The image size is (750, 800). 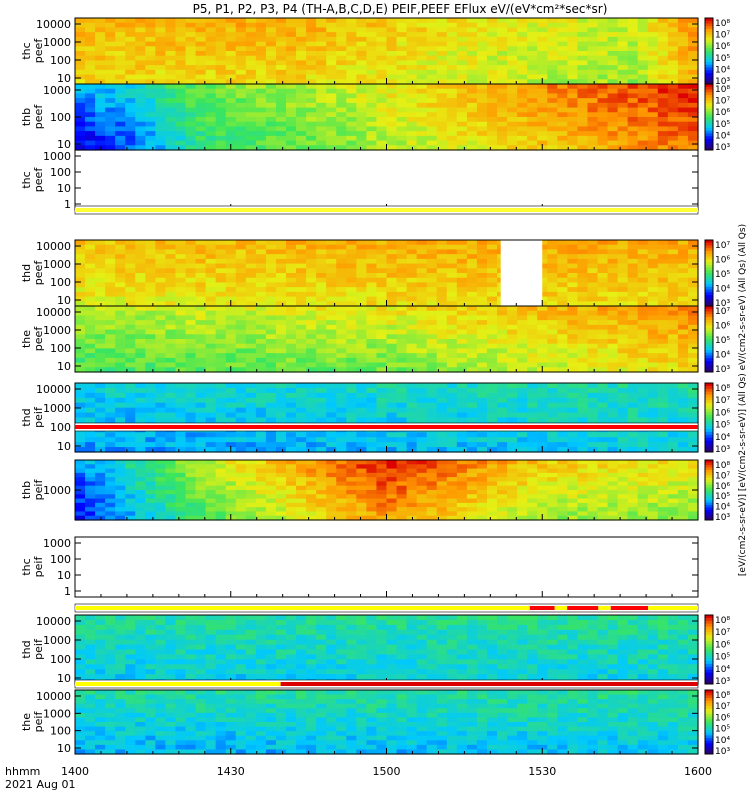 What do you see at coordinates (709, 413) in the screenshot?
I see `colorbar-swatch` at bounding box center [709, 413].